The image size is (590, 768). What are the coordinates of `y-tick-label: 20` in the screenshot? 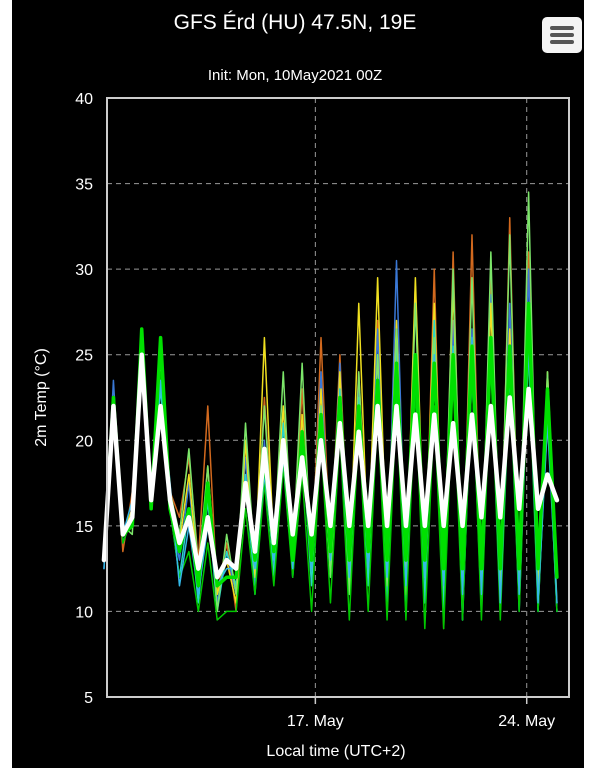 It's located at (84, 441).